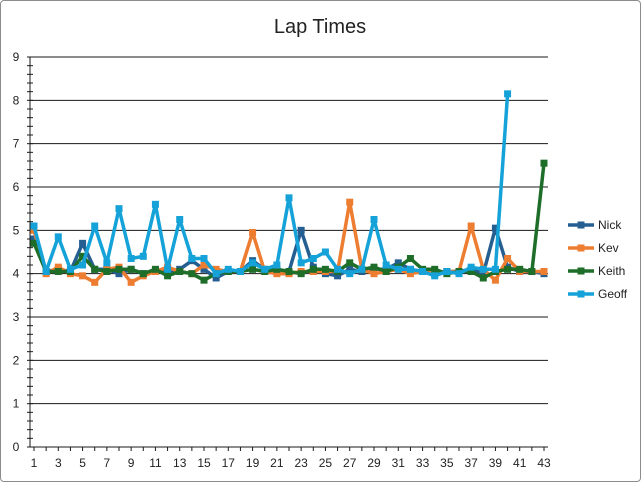  Describe the element at coordinates (58, 463) in the screenshot. I see `x-tick-label: 3` at that location.